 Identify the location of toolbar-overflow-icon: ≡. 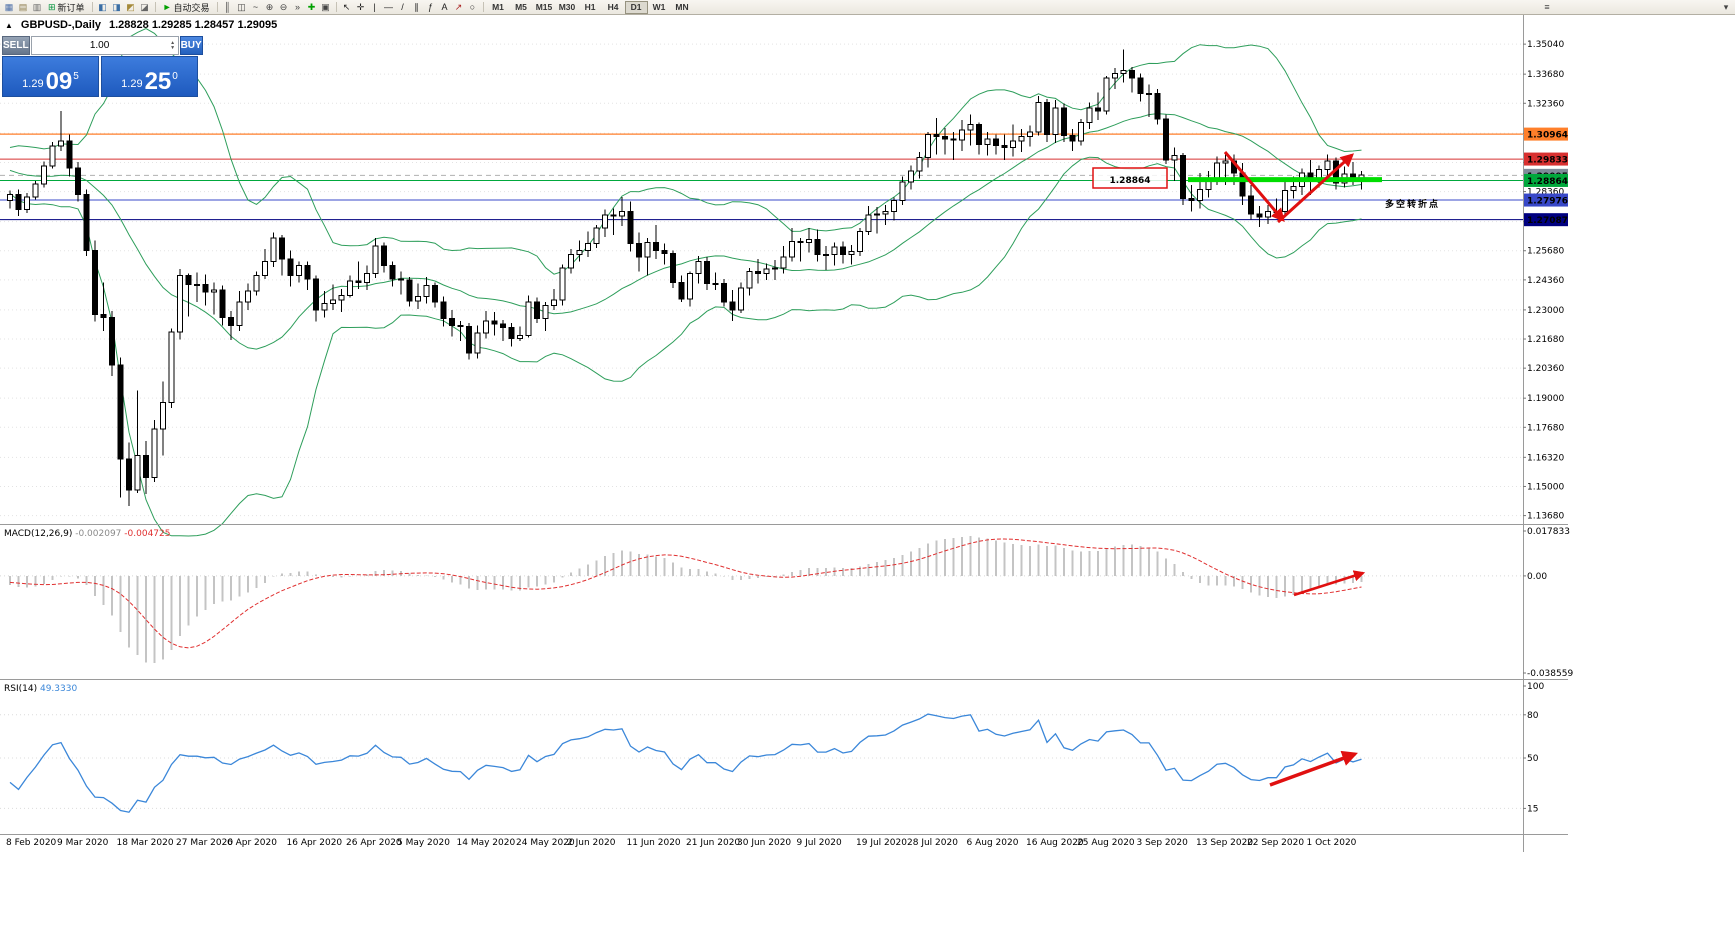
(1547, 7).